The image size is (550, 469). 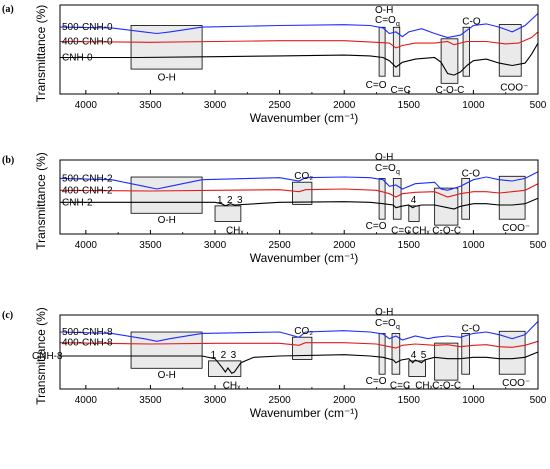 What do you see at coordinates (414, 200) in the screenshot?
I see `peak-mark: 4` at bounding box center [414, 200].